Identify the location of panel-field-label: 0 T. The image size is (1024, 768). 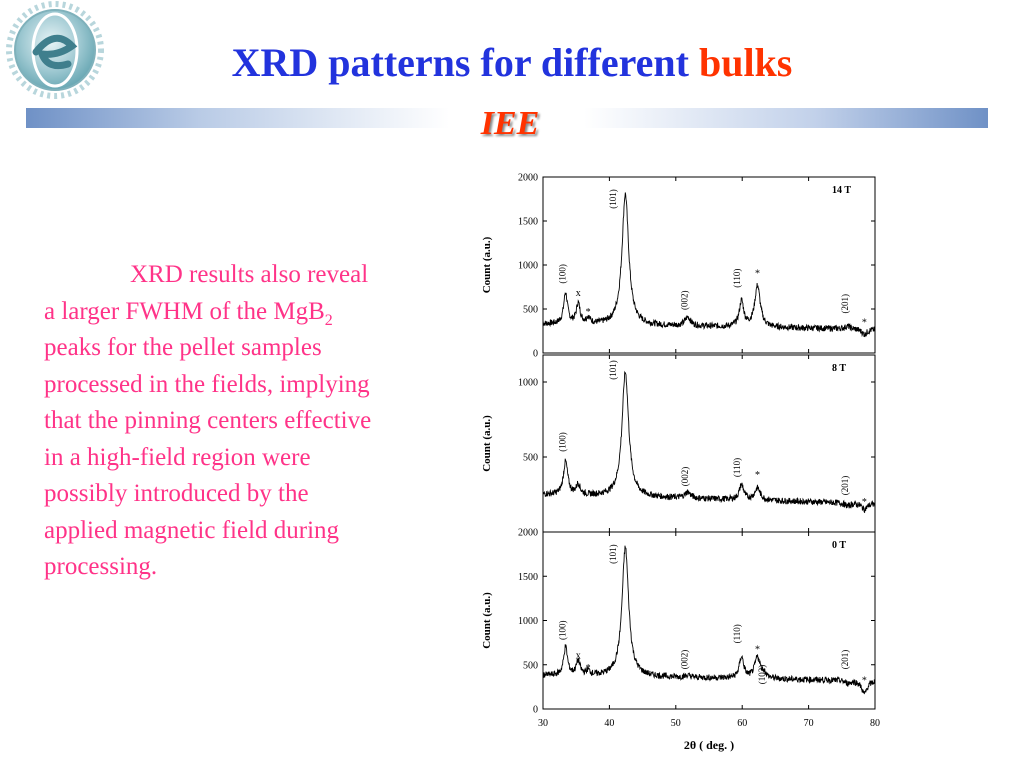
(839, 545).